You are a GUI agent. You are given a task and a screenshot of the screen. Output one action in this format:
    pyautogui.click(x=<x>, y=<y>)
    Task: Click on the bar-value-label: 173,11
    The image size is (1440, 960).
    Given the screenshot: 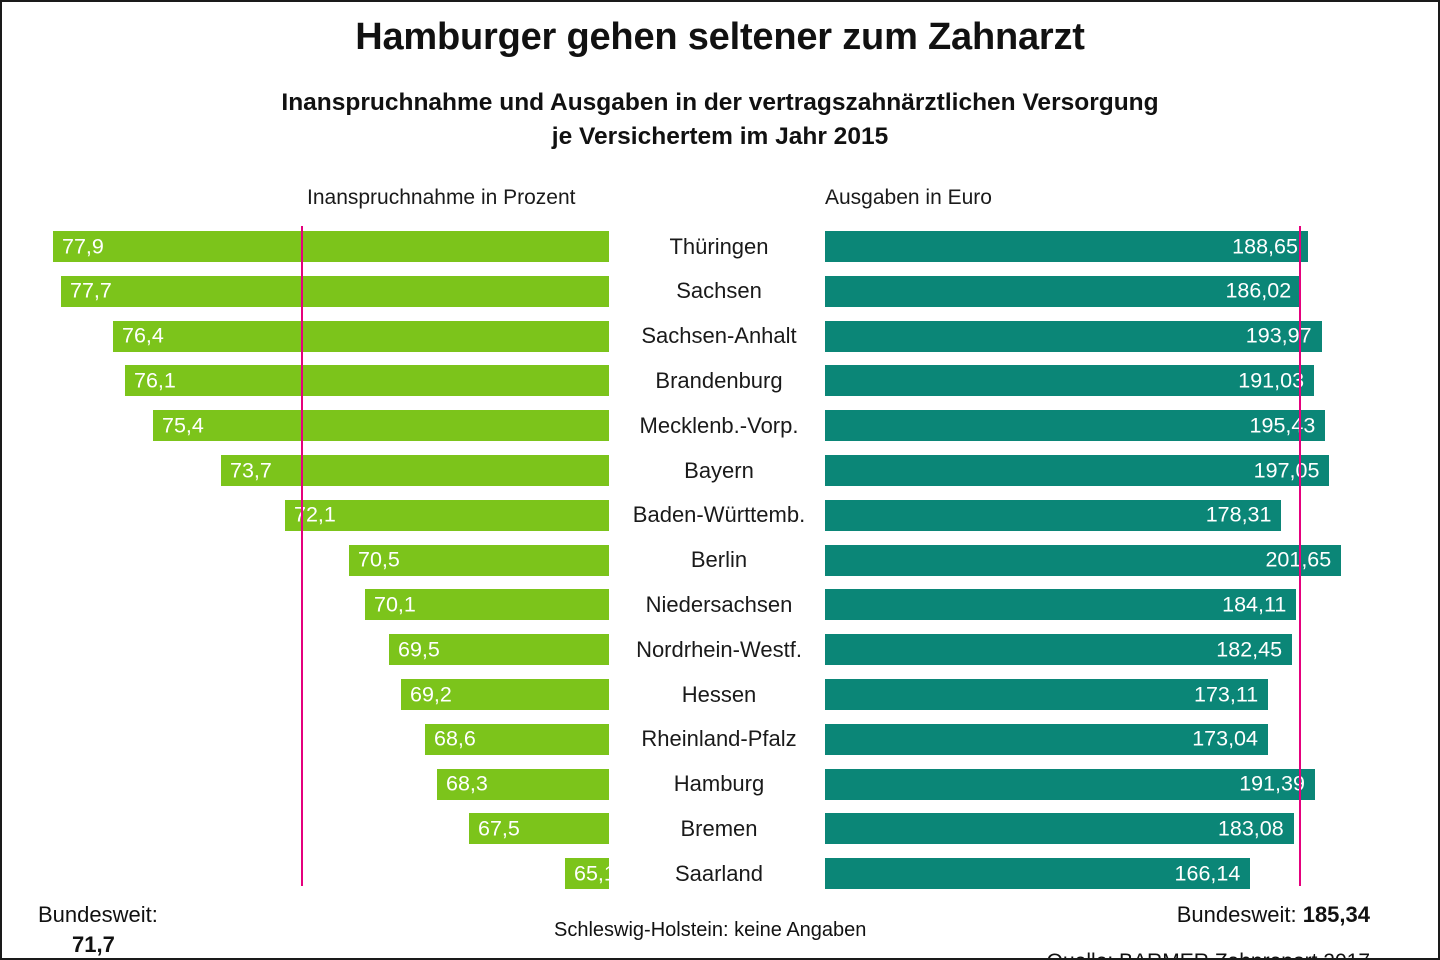 What is the action you would take?
    pyautogui.click(x=1226, y=693)
    